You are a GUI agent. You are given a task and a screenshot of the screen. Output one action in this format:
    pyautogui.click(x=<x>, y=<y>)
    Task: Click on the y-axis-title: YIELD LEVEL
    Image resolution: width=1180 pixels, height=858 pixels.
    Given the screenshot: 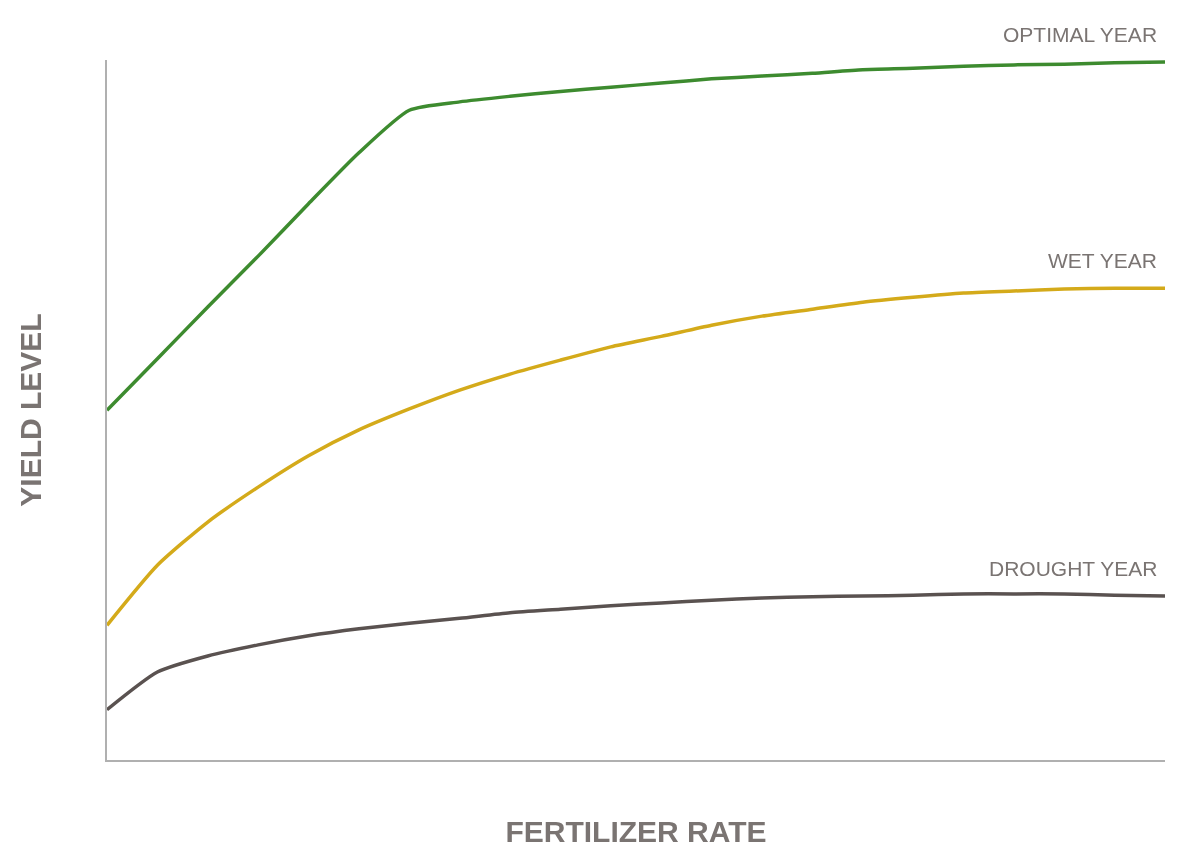 What is the action you would take?
    pyautogui.click(x=30, y=410)
    